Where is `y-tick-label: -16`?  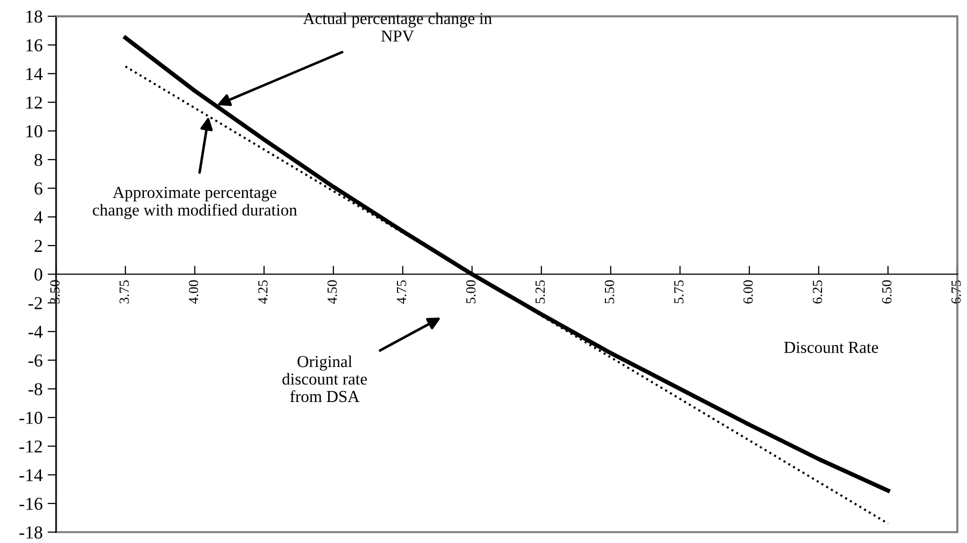 y-tick-label: -16 is located at coordinates (30, 504).